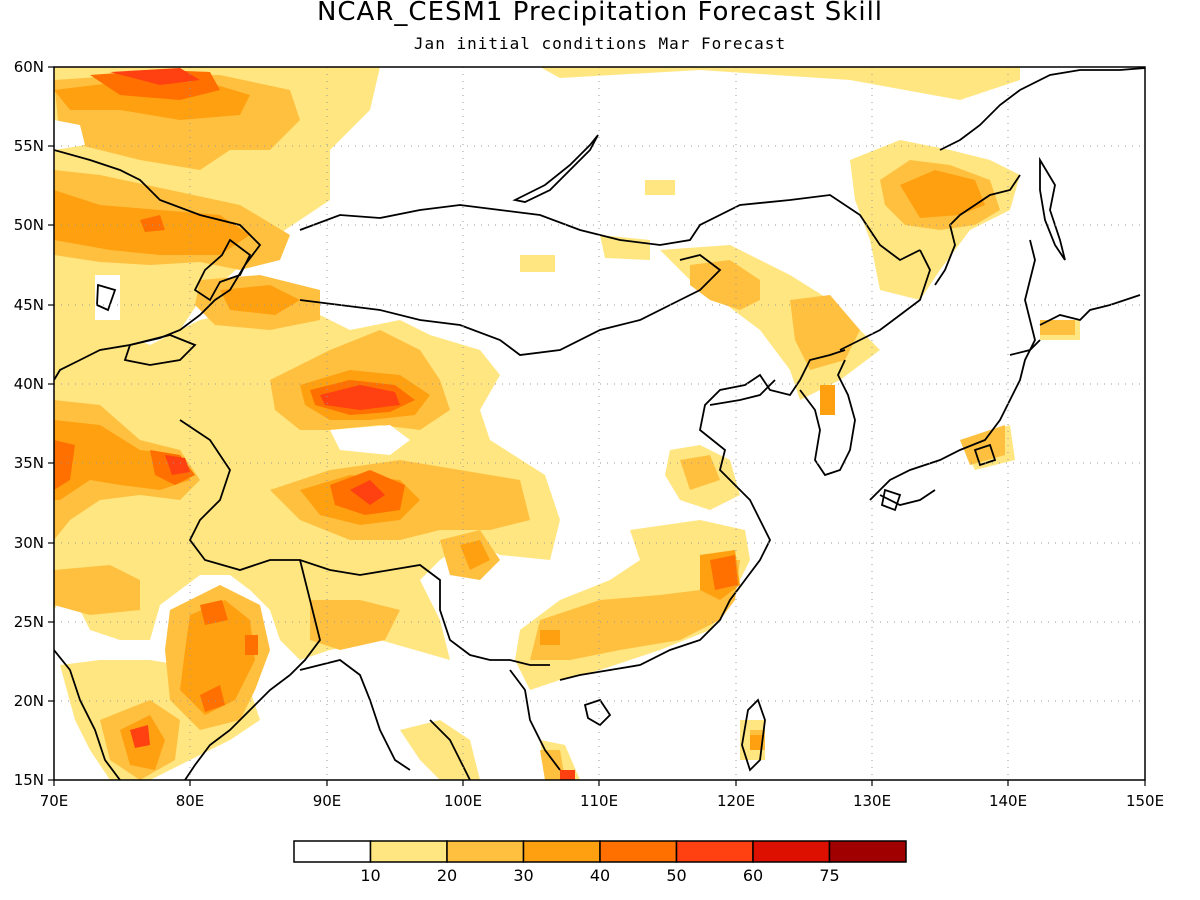 The height and width of the screenshot is (900, 1200). What do you see at coordinates (327, 801) in the screenshot?
I see `lon-label: 90E` at bounding box center [327, 801].